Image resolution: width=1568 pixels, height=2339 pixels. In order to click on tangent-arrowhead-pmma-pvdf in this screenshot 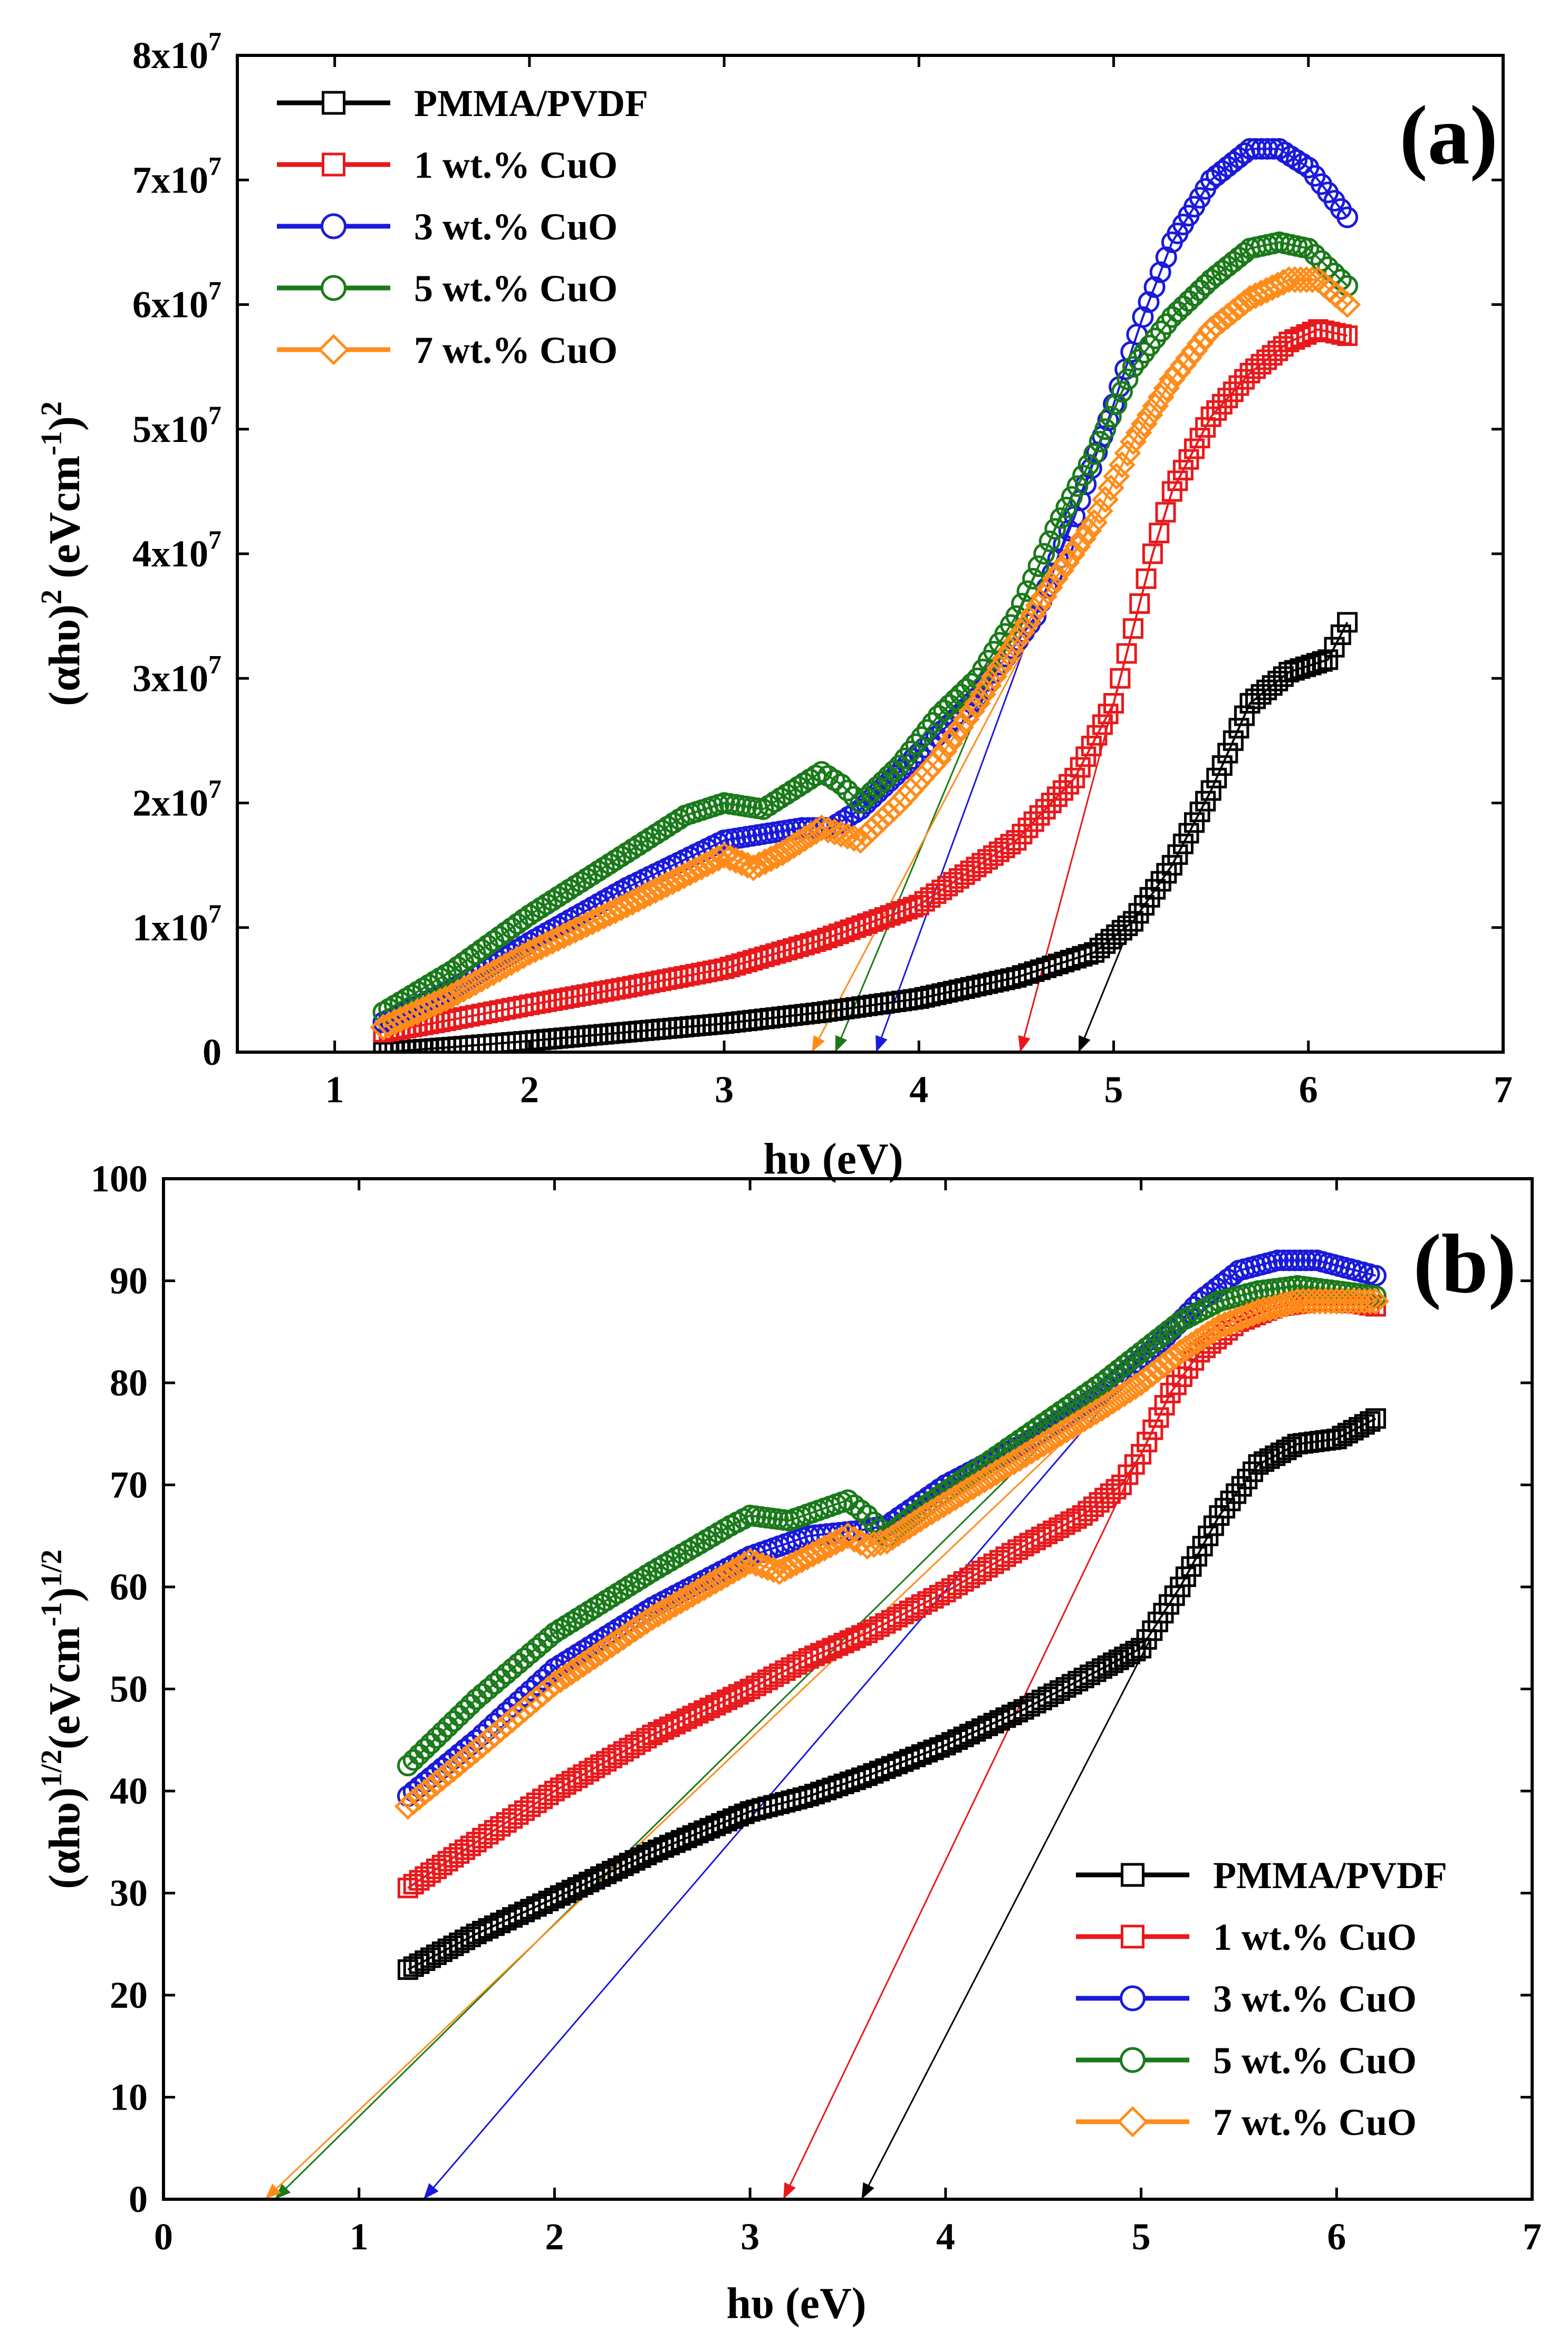, I will do `click(867, 2190)`.